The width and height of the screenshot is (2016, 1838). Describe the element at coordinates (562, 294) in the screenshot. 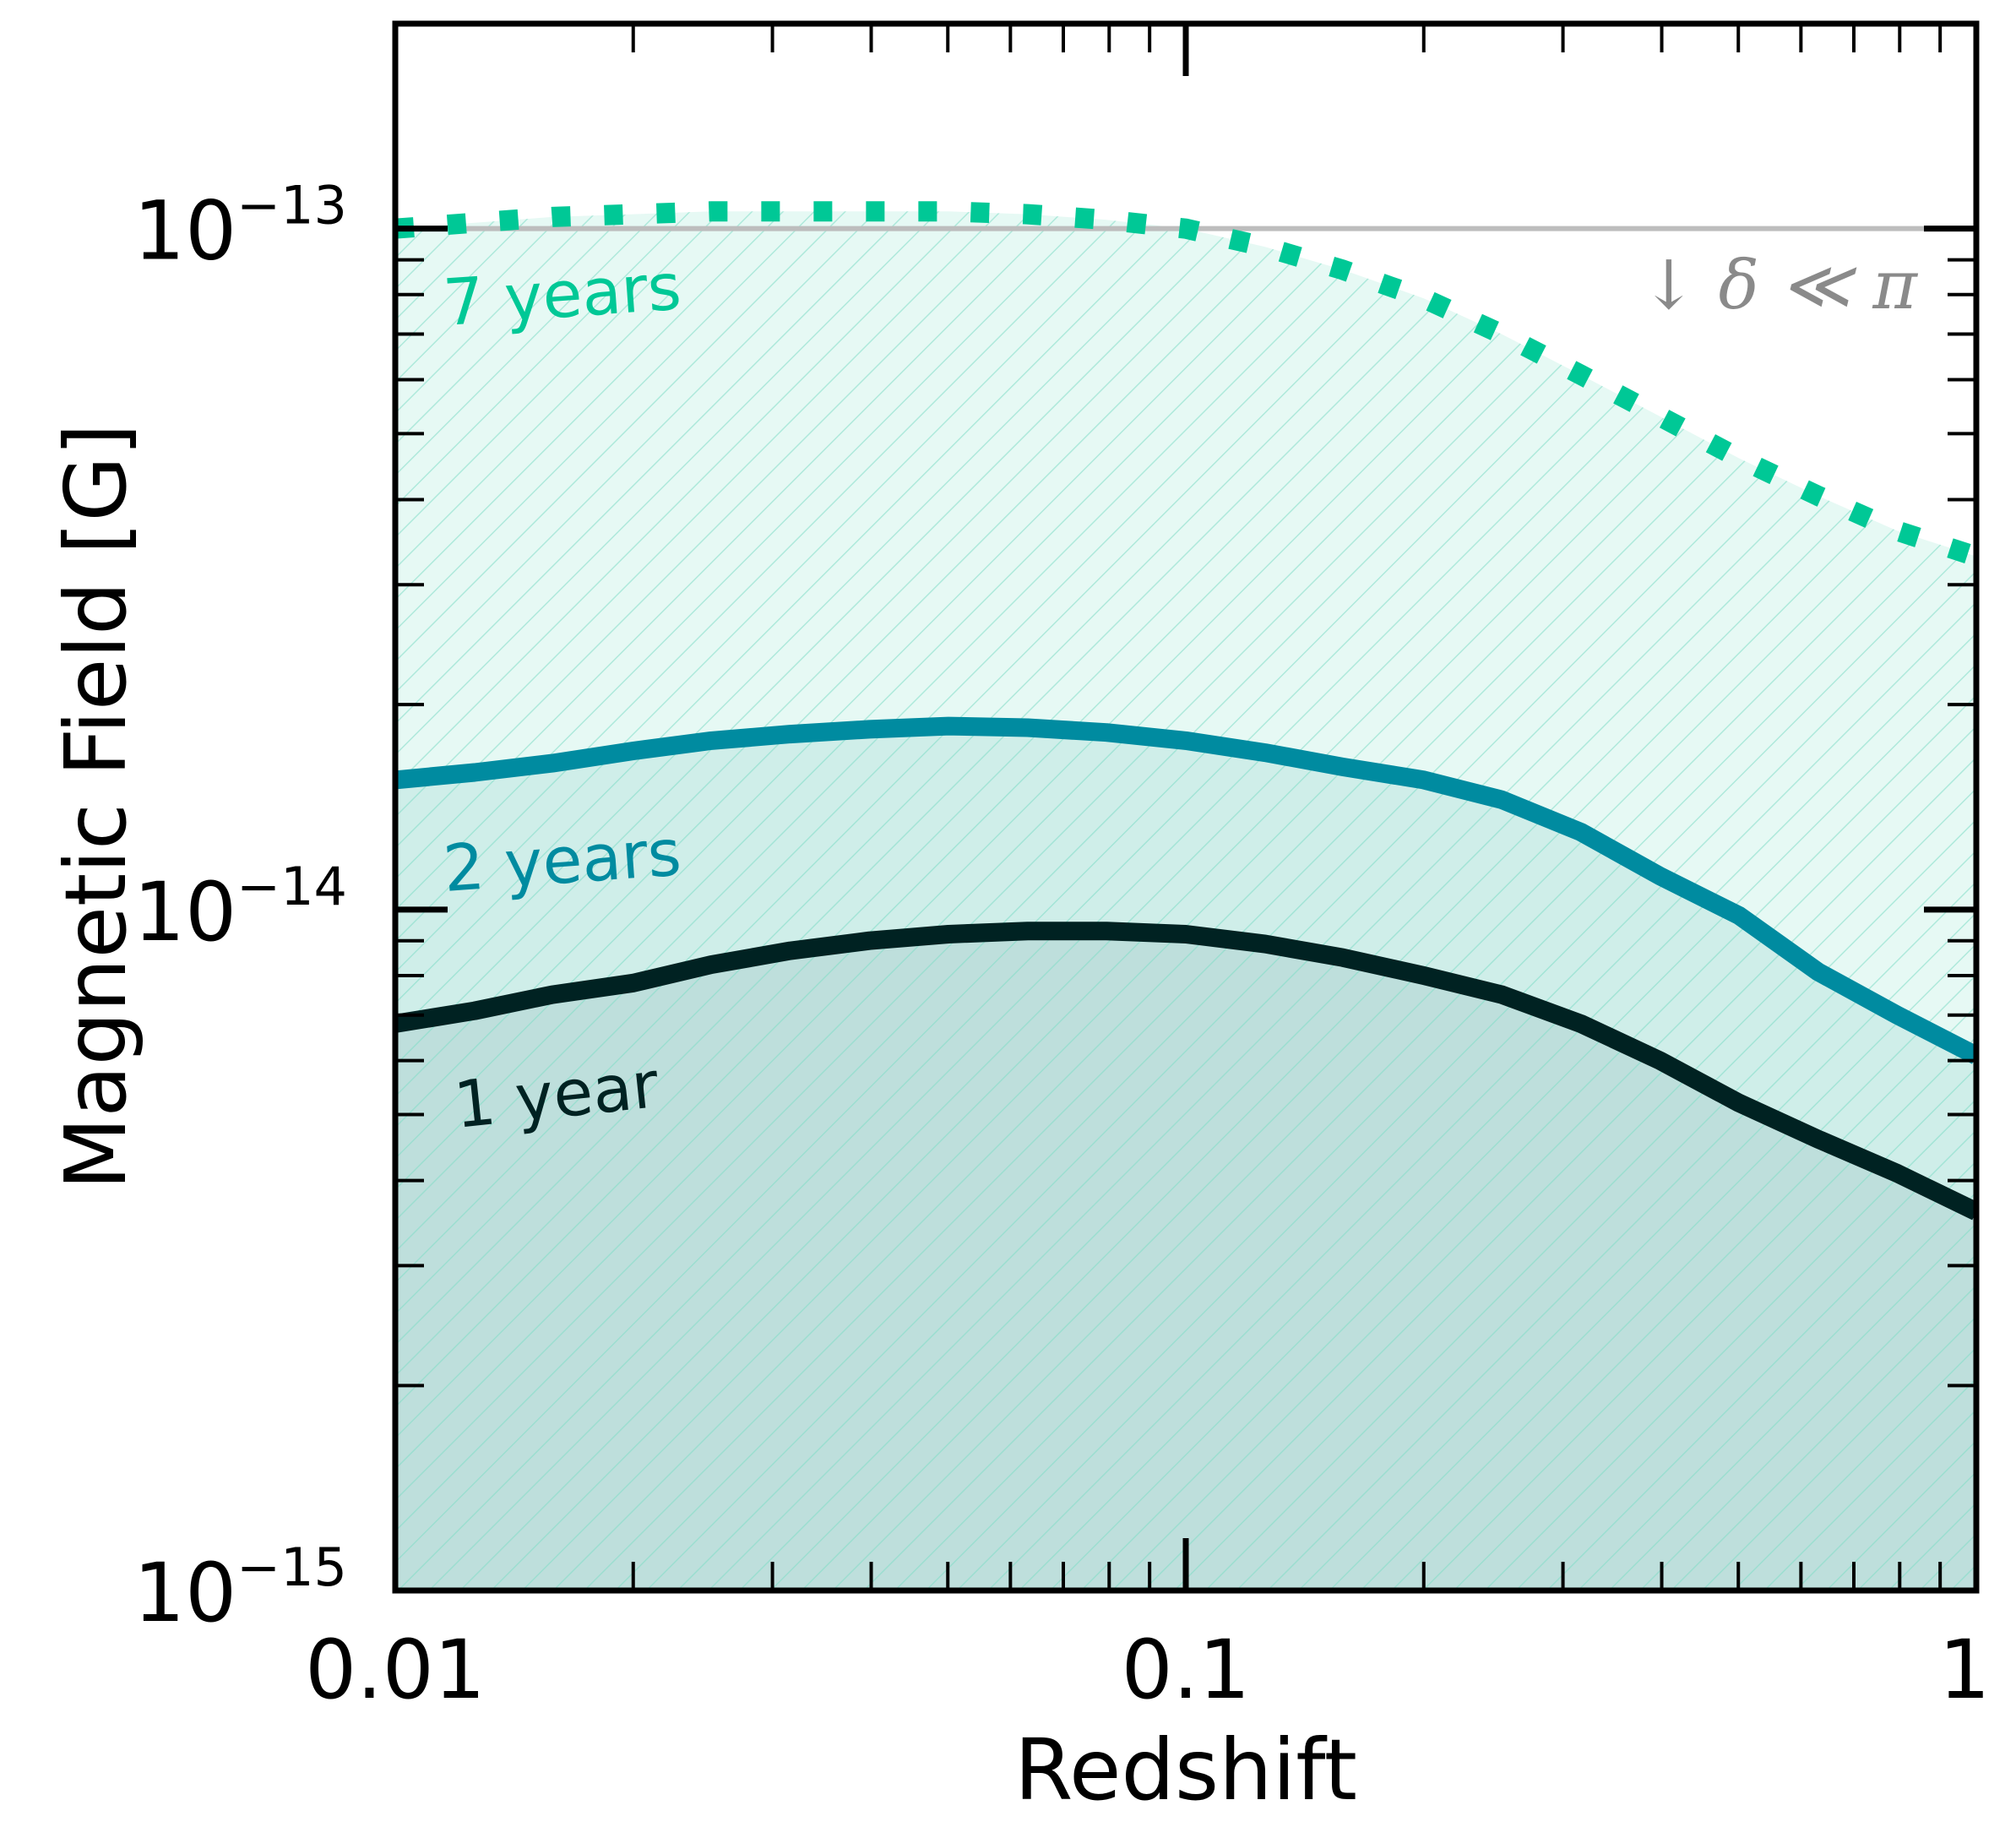

I see `series-label-0: 7 years` at that location.